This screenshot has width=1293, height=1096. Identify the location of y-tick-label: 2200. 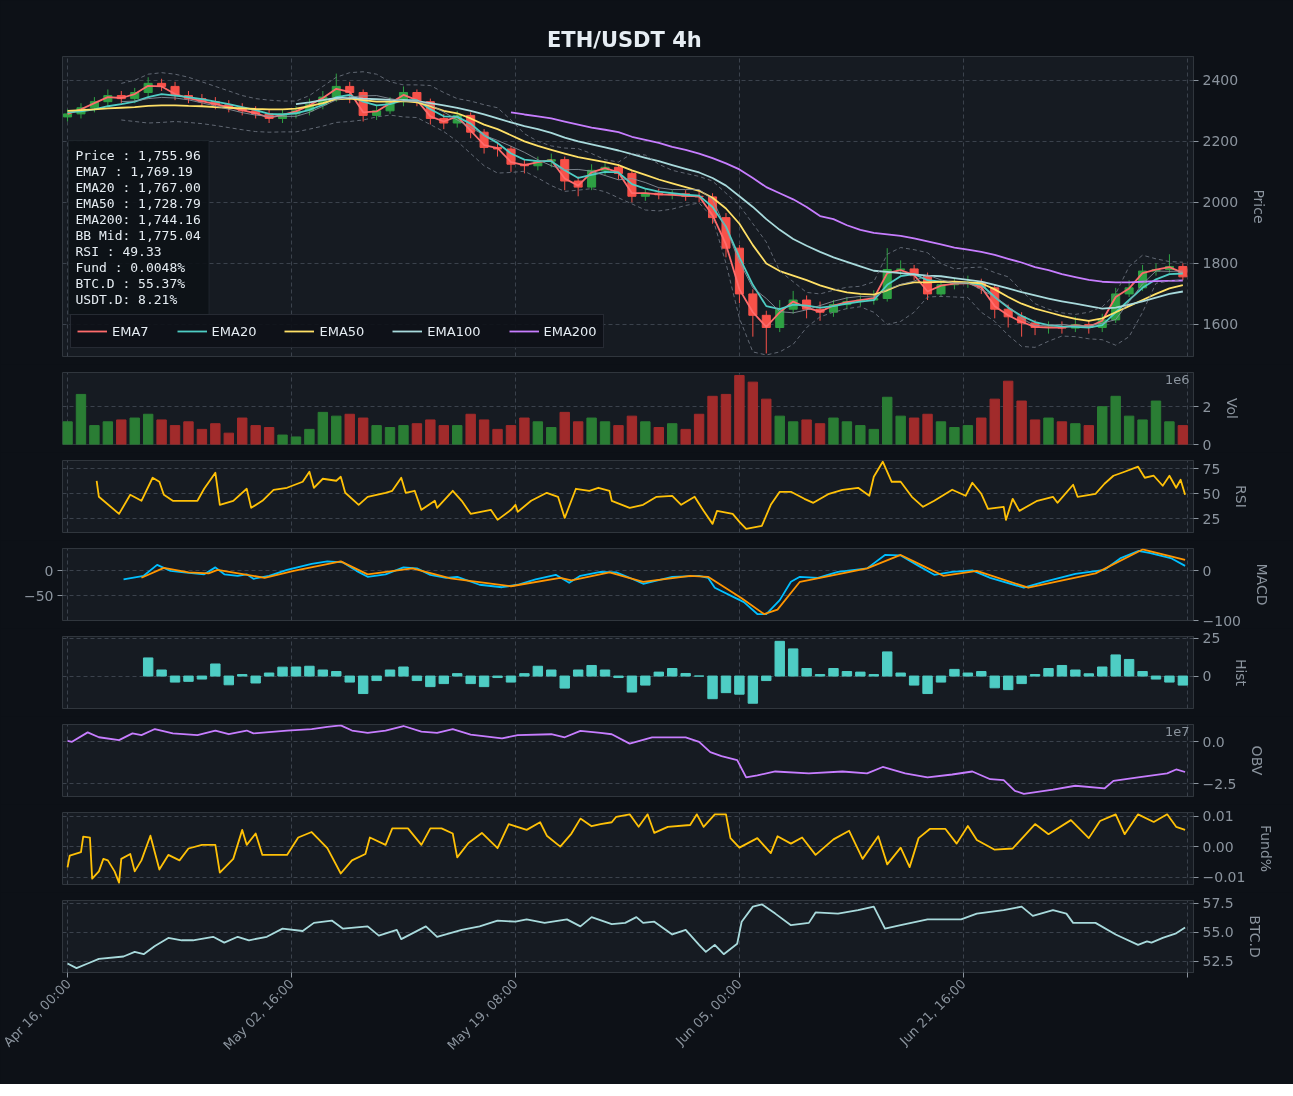
(1220, 141).